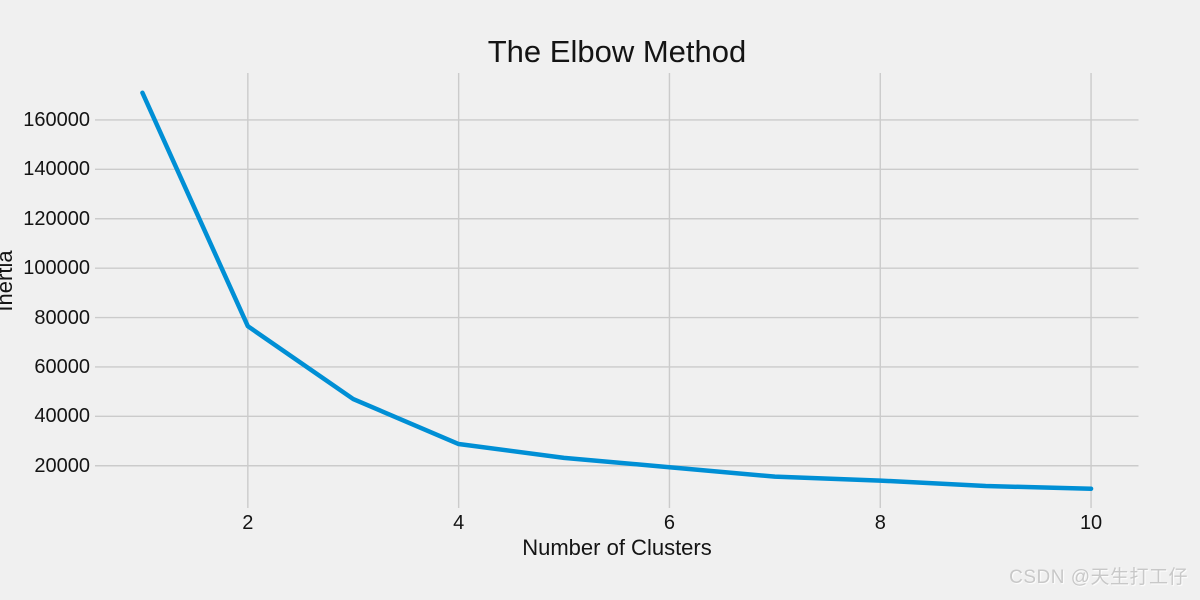 The image size is (1200, 600). Describe the element at coordinates (1098, 577) in the screenshot. I see `watermark: CSDN @天生打工仔` at that location.